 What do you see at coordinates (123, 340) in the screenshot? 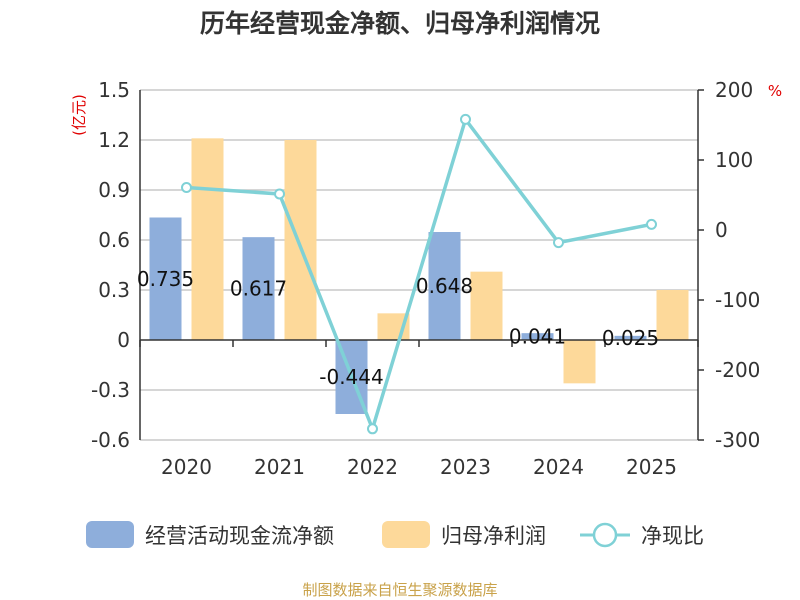
I see `left-tick-label: 0` at bounding box center [123, 340].